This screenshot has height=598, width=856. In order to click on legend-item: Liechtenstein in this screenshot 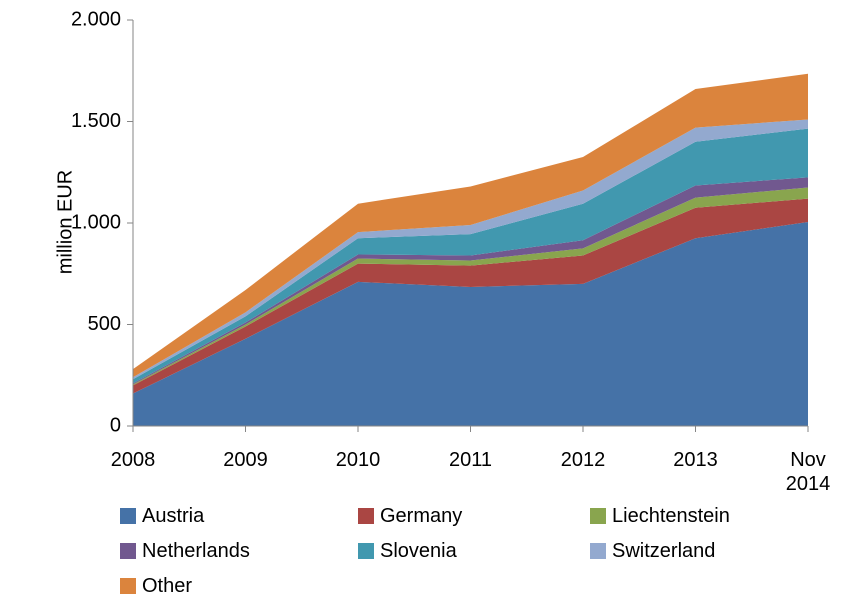, I will do `click(660, 516)`.